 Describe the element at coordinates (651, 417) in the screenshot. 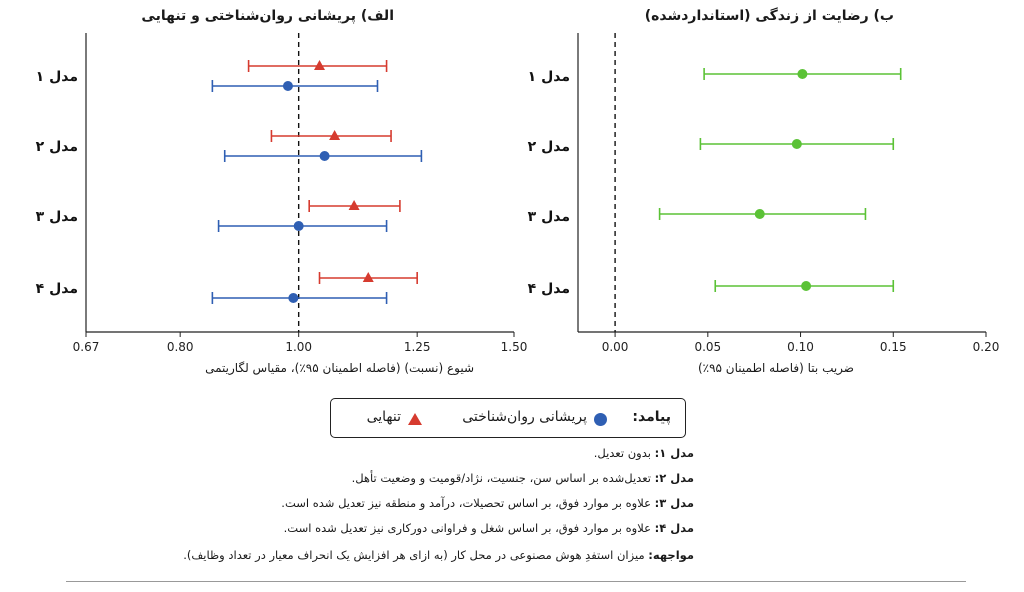

I see `legend-title: پیامد:` at that location.